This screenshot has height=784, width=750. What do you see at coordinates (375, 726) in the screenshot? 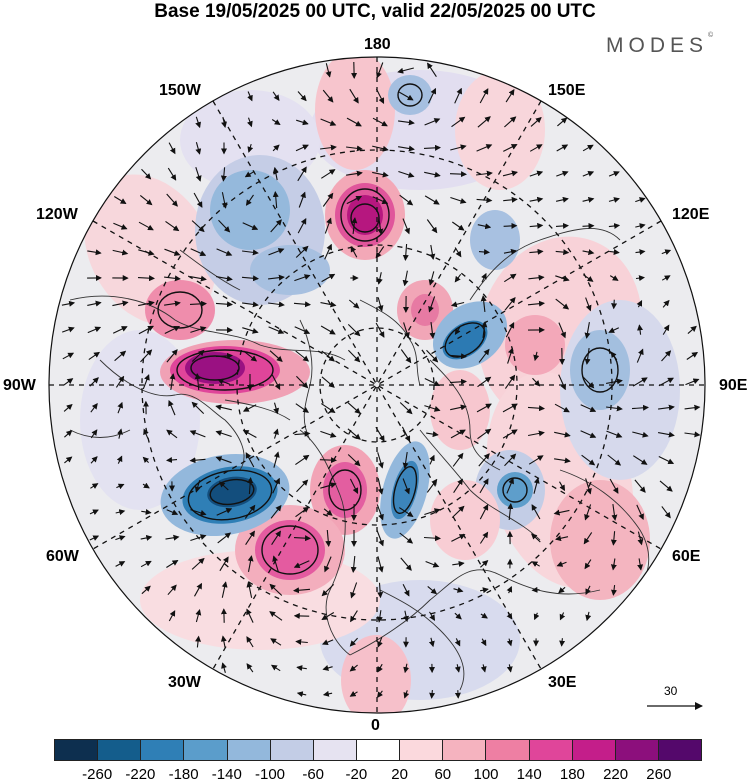
I see `lon-label-0: 0` at bounding box center [375, 726].